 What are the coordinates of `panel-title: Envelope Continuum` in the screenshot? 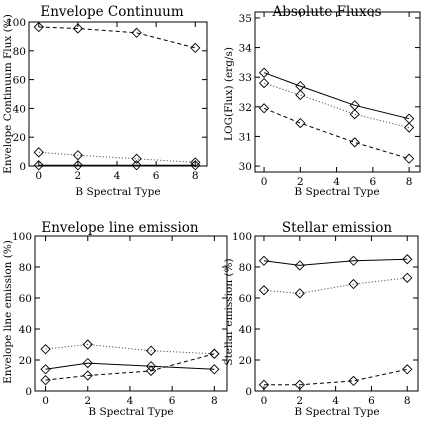 It's located at (112, 12).